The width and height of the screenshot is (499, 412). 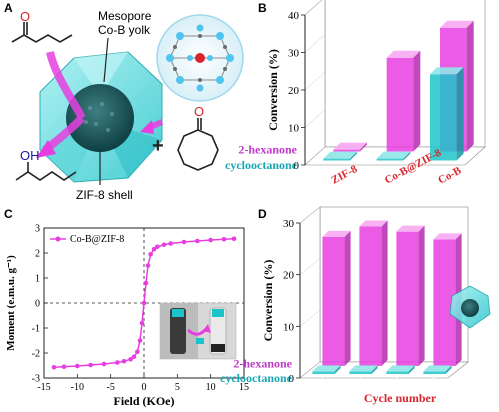 What do you see at coordinates (36, 354) in the screenshot?
I see `chart-c-ytick-label: -2` at bounding box center [36, 354].